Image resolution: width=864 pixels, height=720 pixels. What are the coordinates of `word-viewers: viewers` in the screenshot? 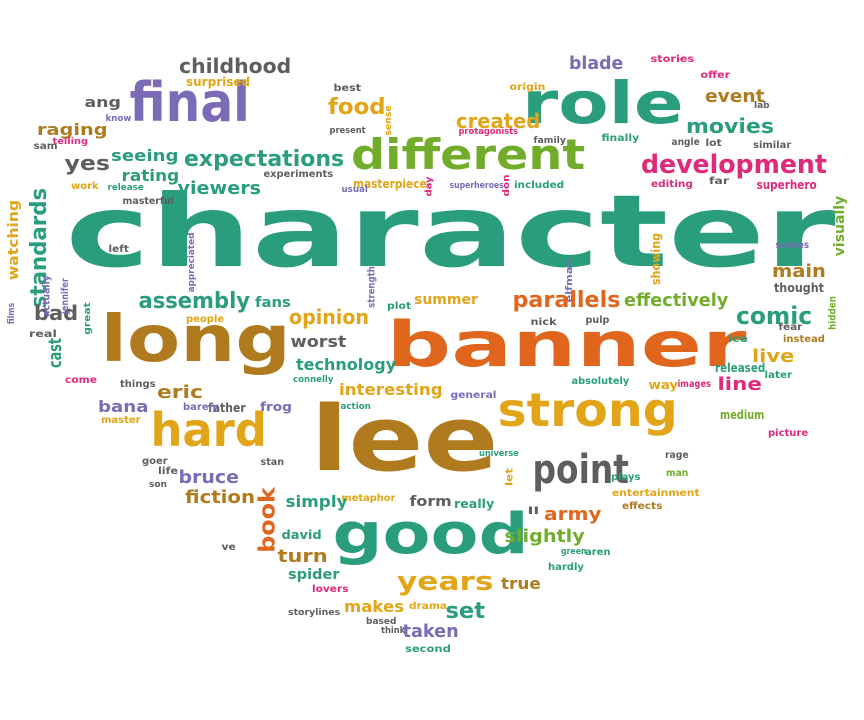 It's located at (219, 188).